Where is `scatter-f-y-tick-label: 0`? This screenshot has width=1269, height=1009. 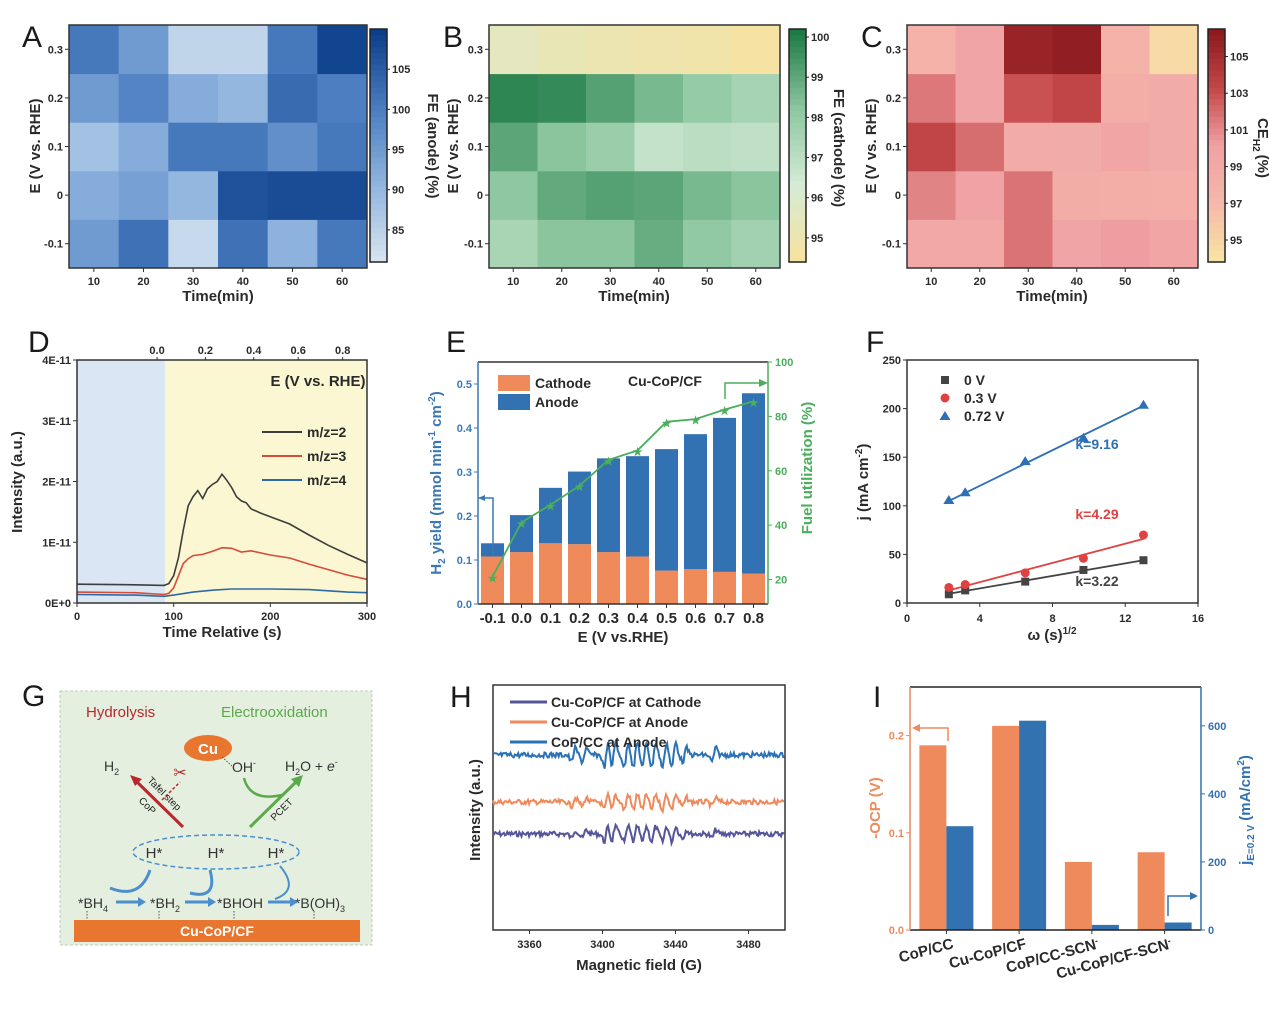
scatter-f-y-tick-label: 0 is located at coordinates (898, 604).